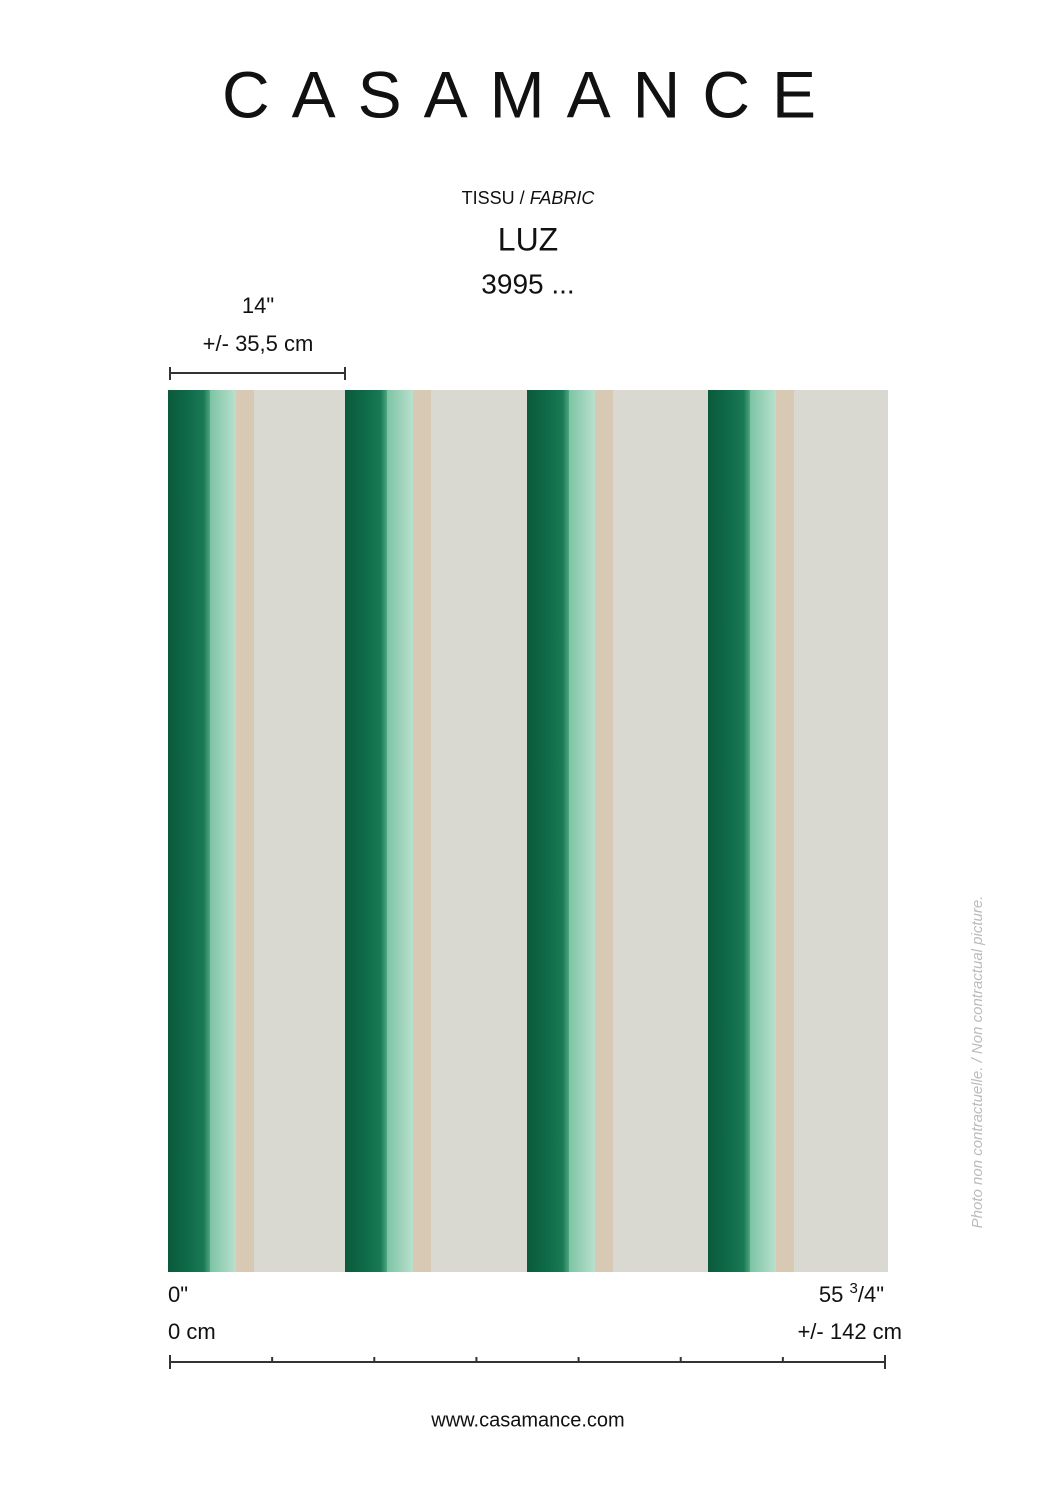 The height and width of the screenshot is (1505, 1056). Describe the element at coordinates (530, 94) in the screenshot. I see `brand: CASAMANCE` at that location.